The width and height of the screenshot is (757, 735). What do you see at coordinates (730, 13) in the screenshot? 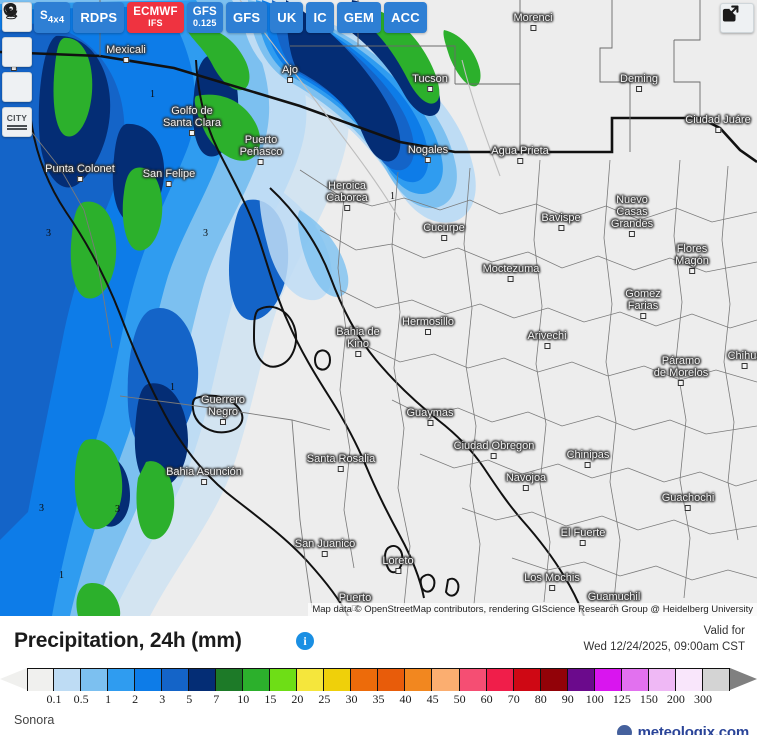
I see `share-icon` at bounding box center [730, 13].